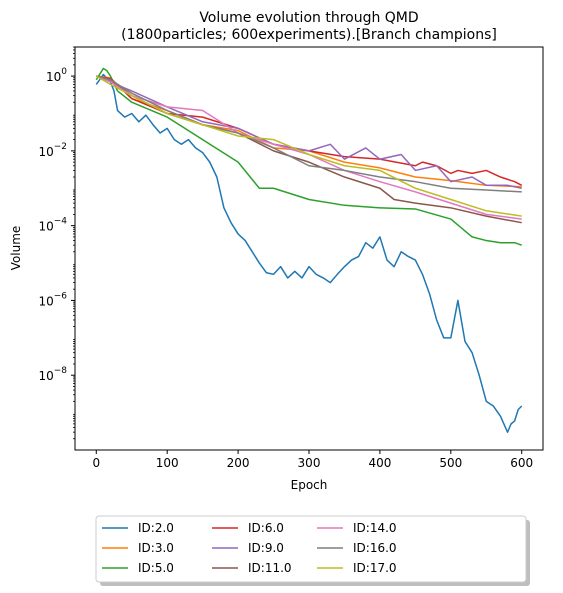 This screenshot has height=593, width=563. Describe the element at coordinates (375, 528) in the screenshot. I see `legend-label: ID:14.0` at that location.